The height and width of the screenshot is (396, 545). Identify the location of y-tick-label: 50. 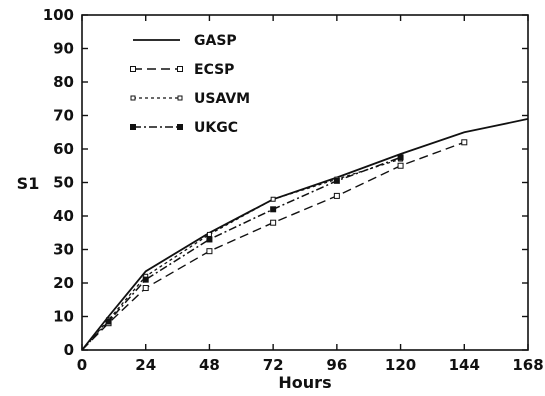
(63, 183).